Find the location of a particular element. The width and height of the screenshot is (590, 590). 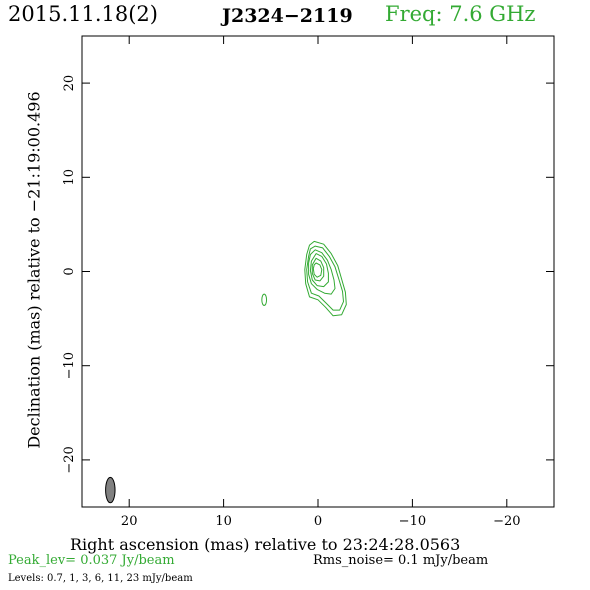

y-tick-label: 20 is located at coordinates (69, 83).